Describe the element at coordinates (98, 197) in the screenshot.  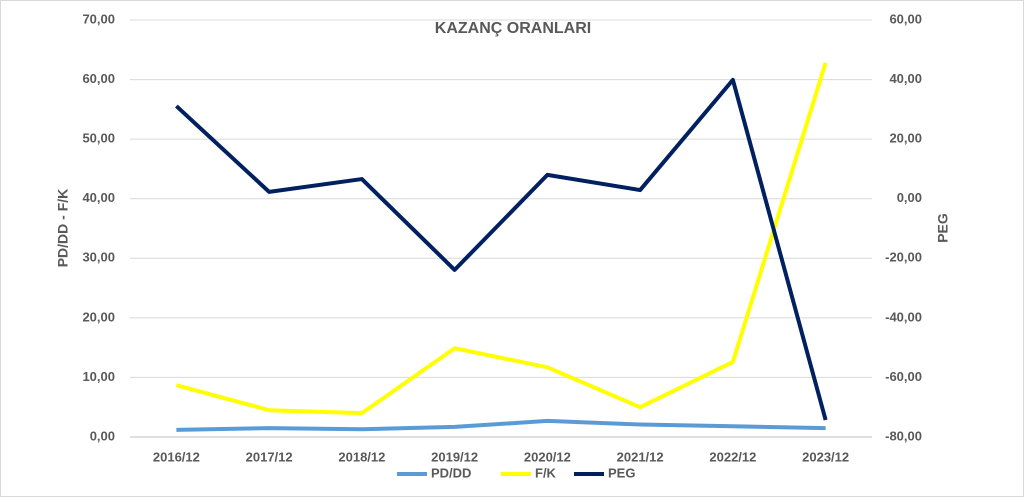
I see `y-tick-label: 40,00` at that location.